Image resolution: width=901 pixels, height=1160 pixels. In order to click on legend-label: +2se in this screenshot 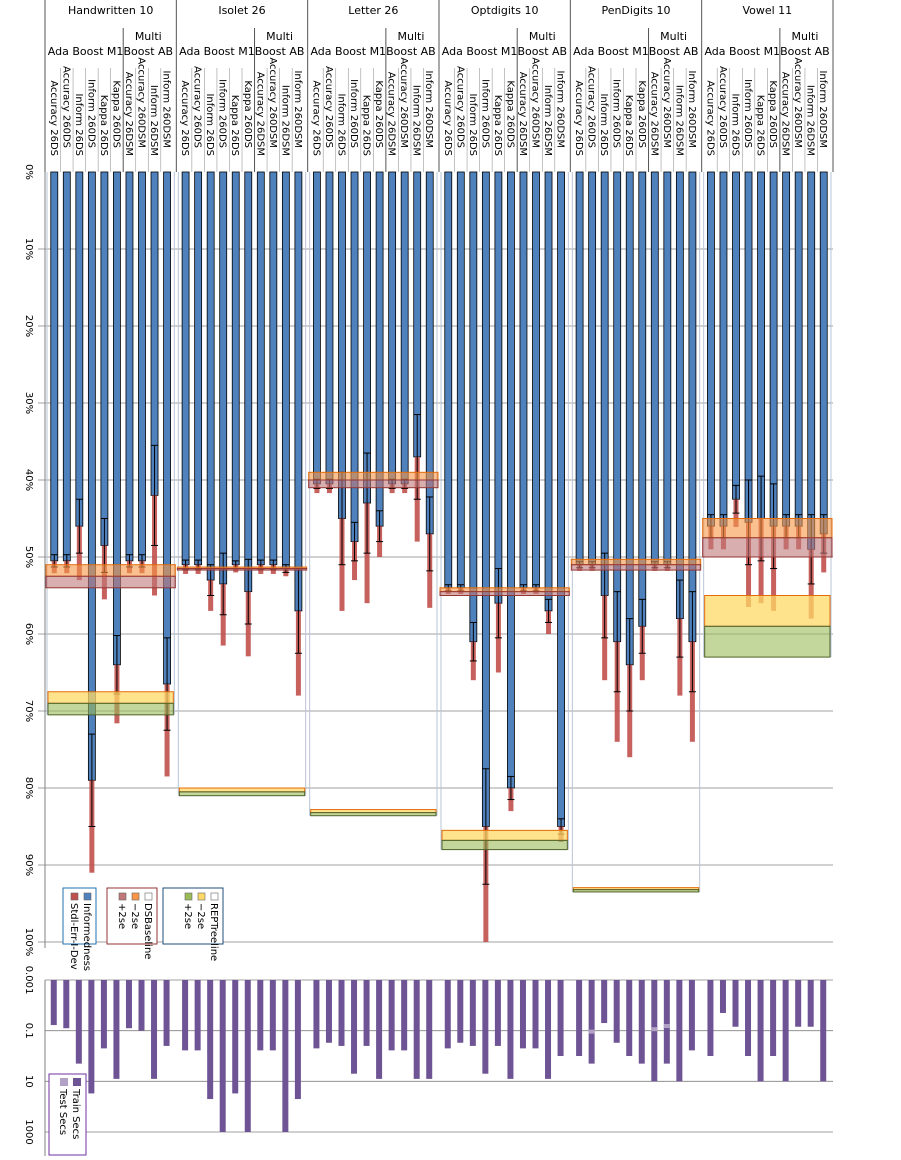, I will do `click(187, 916)`.